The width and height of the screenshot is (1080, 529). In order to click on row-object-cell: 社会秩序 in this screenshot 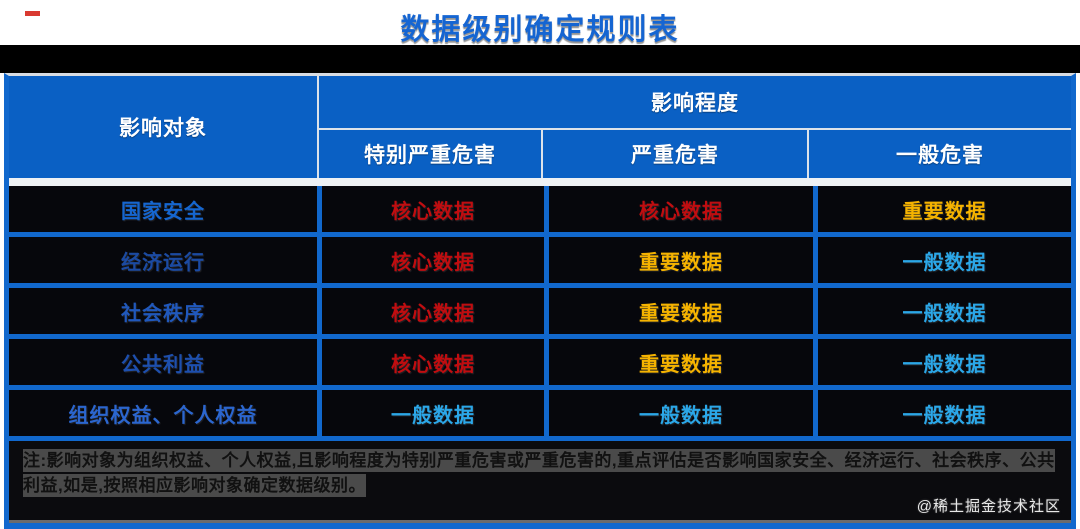, I will do `click(163, 311)`.